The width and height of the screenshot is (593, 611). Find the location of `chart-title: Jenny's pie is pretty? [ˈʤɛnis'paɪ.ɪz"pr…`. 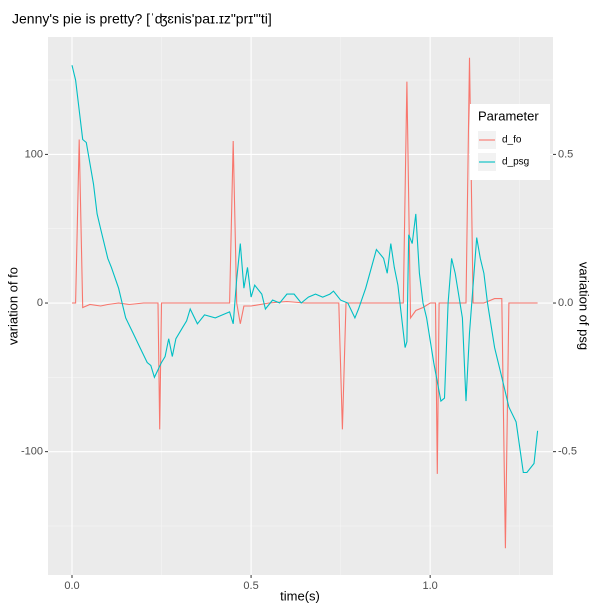

chart-title: Jenny's pie is pretty? [ˈʤɛnis'paɪ.ɪz"pr… is located at coordinates (142, 19).